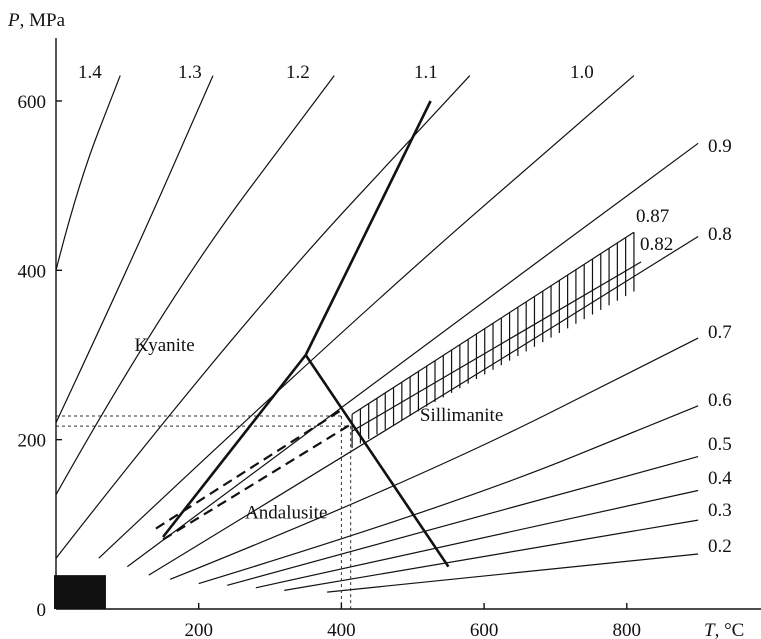  What do you see at coordinates (32, 271) in the screenshot?
I see `y-tick-label: 400` at bounding box center [32, 271].